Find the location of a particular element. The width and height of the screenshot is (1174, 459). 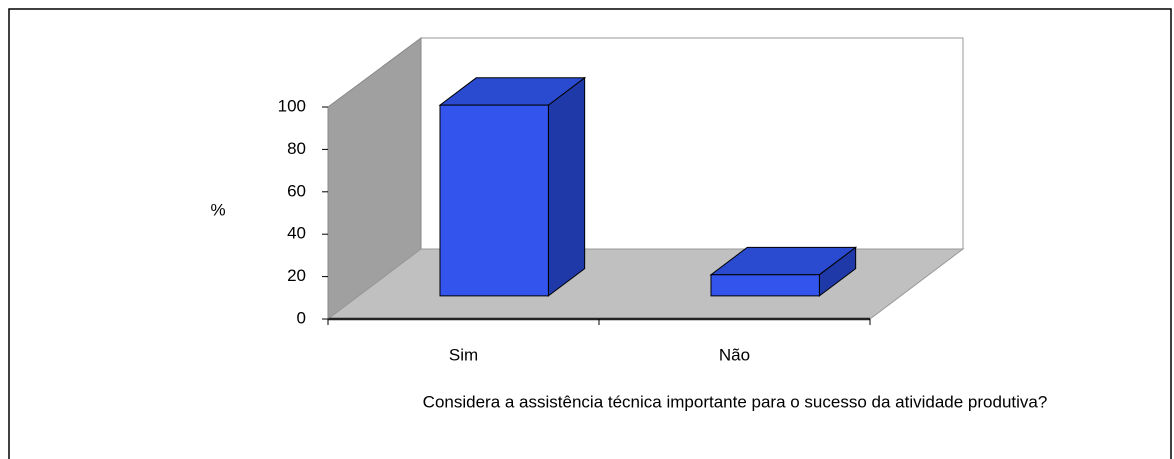

y-tick-label: 40 is located at coordinates (296, 233).